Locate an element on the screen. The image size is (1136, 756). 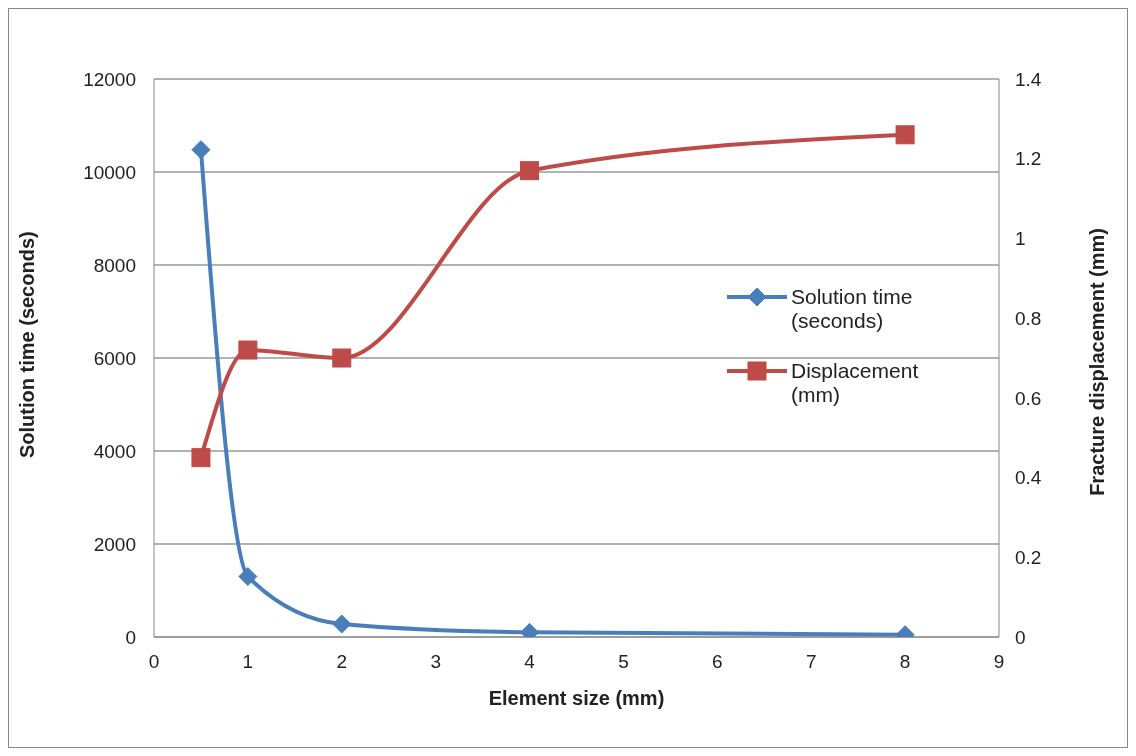
y2-tick-label: 1 is located at coordinates (1020, 239).